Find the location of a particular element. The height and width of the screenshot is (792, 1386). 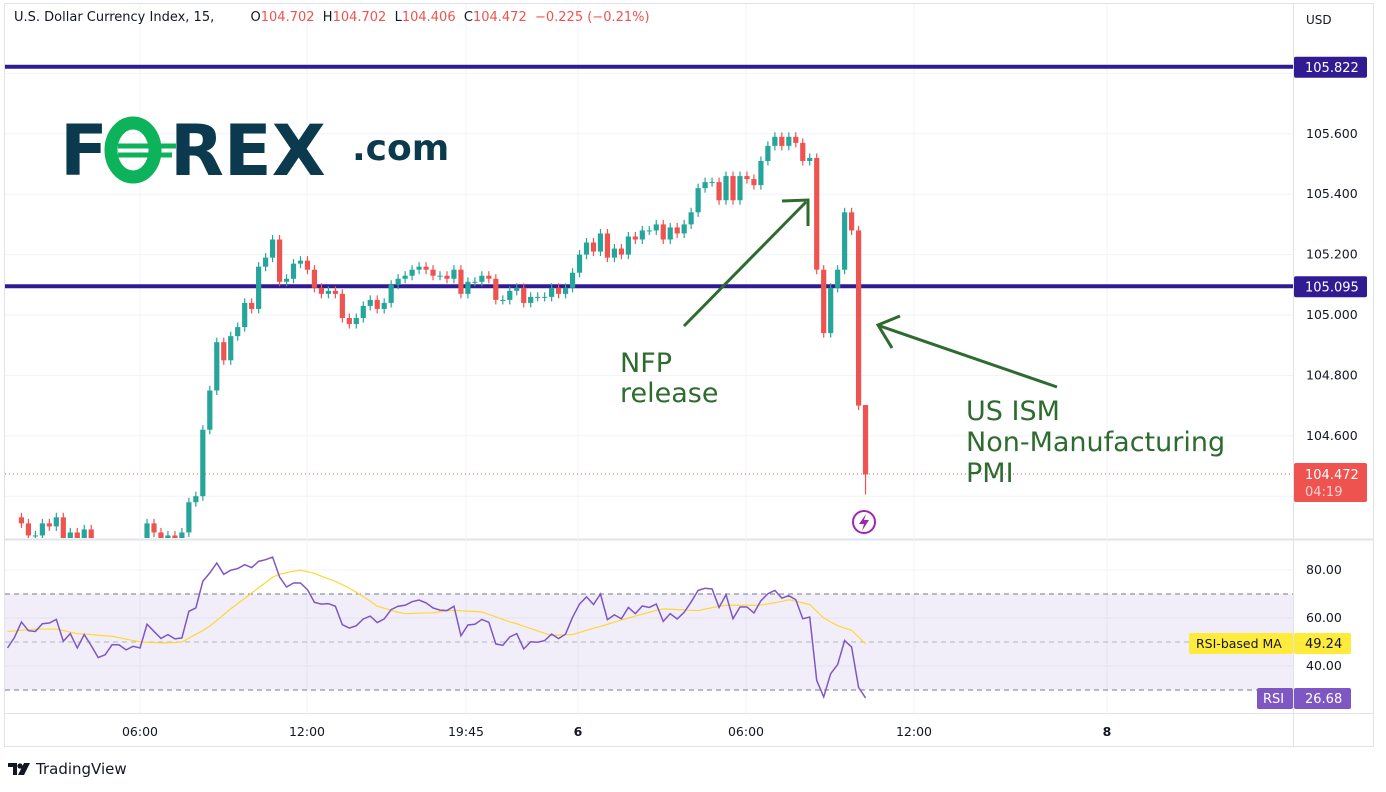

rsi-ma-badge: RSI-based MA 49.24 is located at coordinates (1270, 643).